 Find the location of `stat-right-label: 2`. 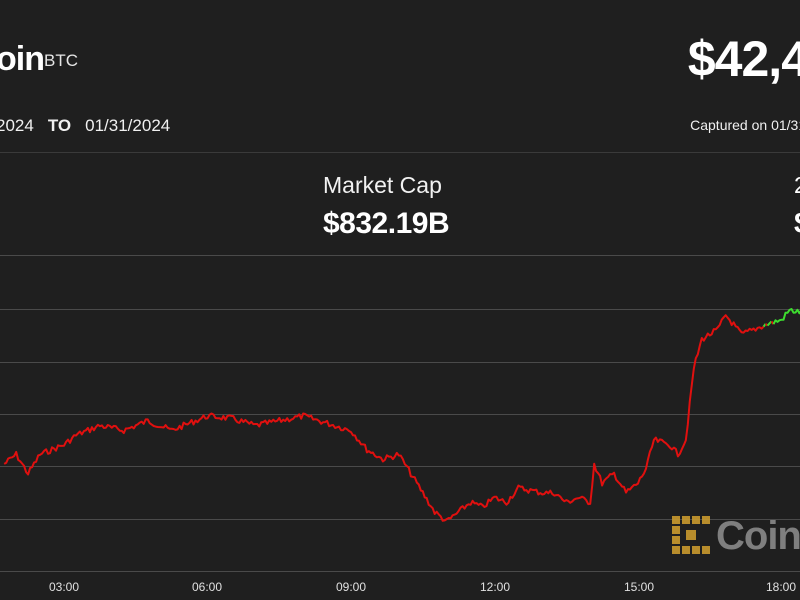

stat-right-label: 2 is located at coordinates (797, 185).